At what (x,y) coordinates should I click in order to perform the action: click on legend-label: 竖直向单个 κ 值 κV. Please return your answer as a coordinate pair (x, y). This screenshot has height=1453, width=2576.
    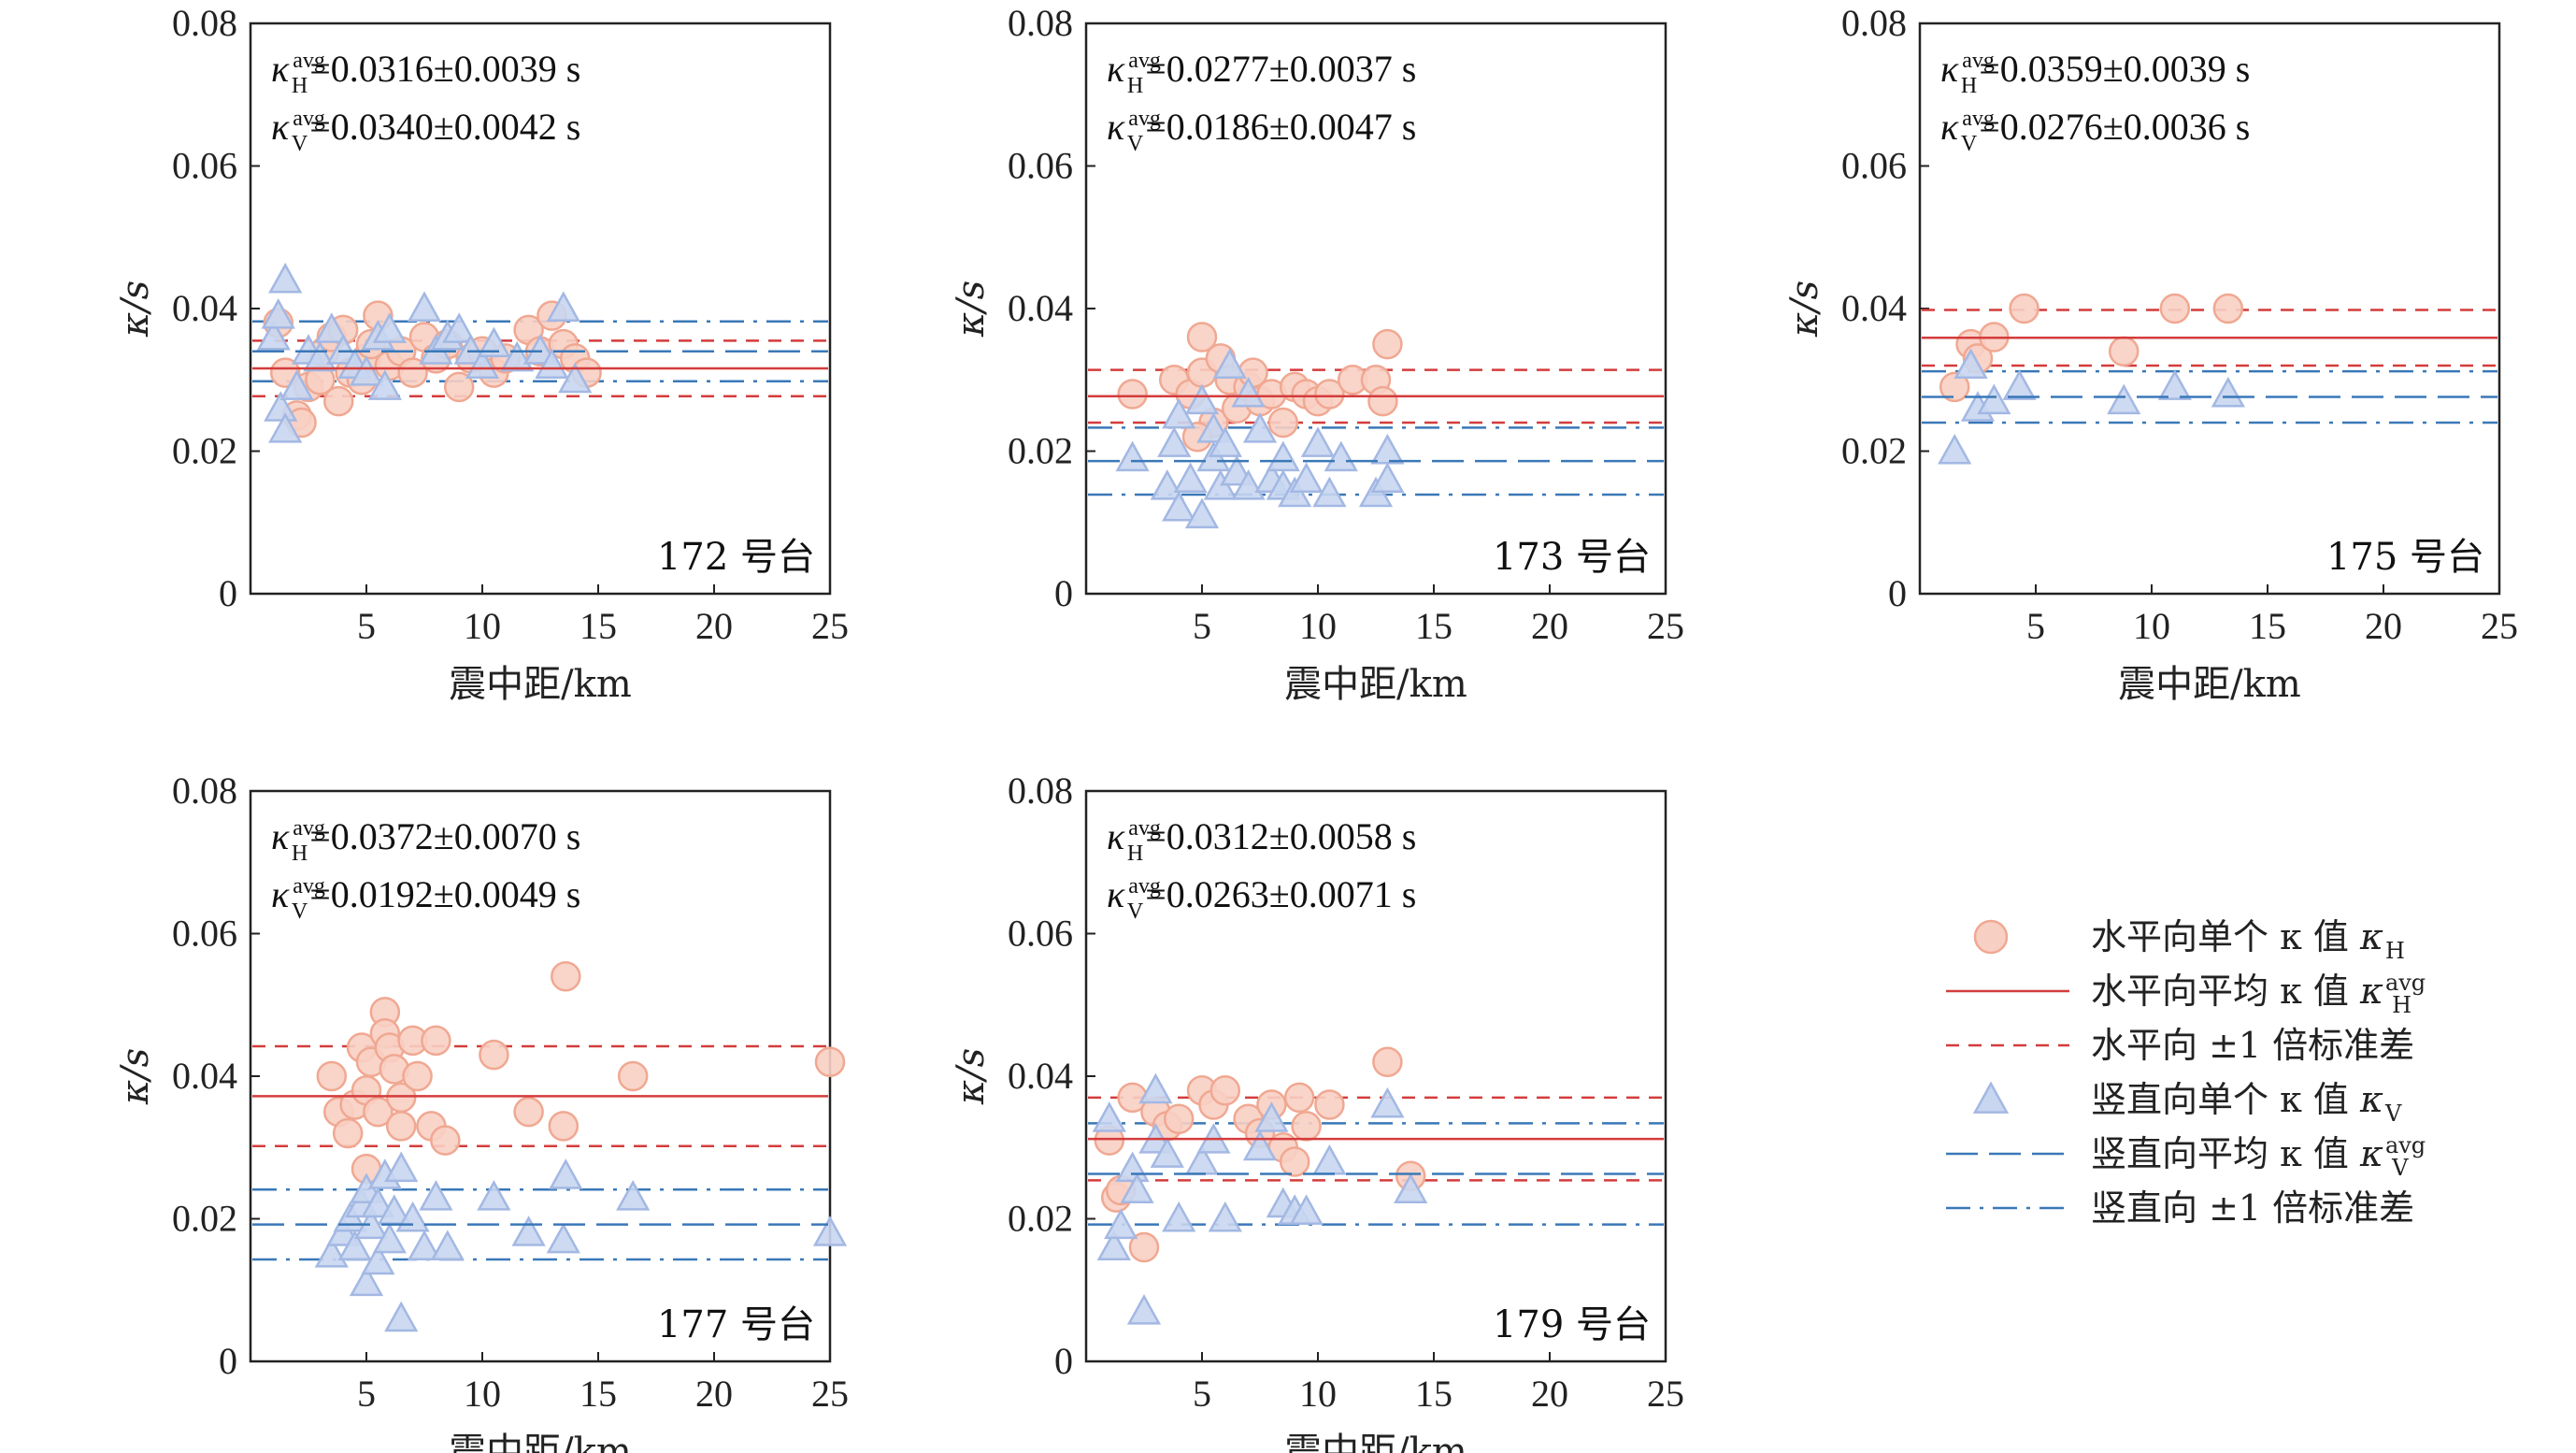
    Looking at the image, I should click on (2246, 1103).